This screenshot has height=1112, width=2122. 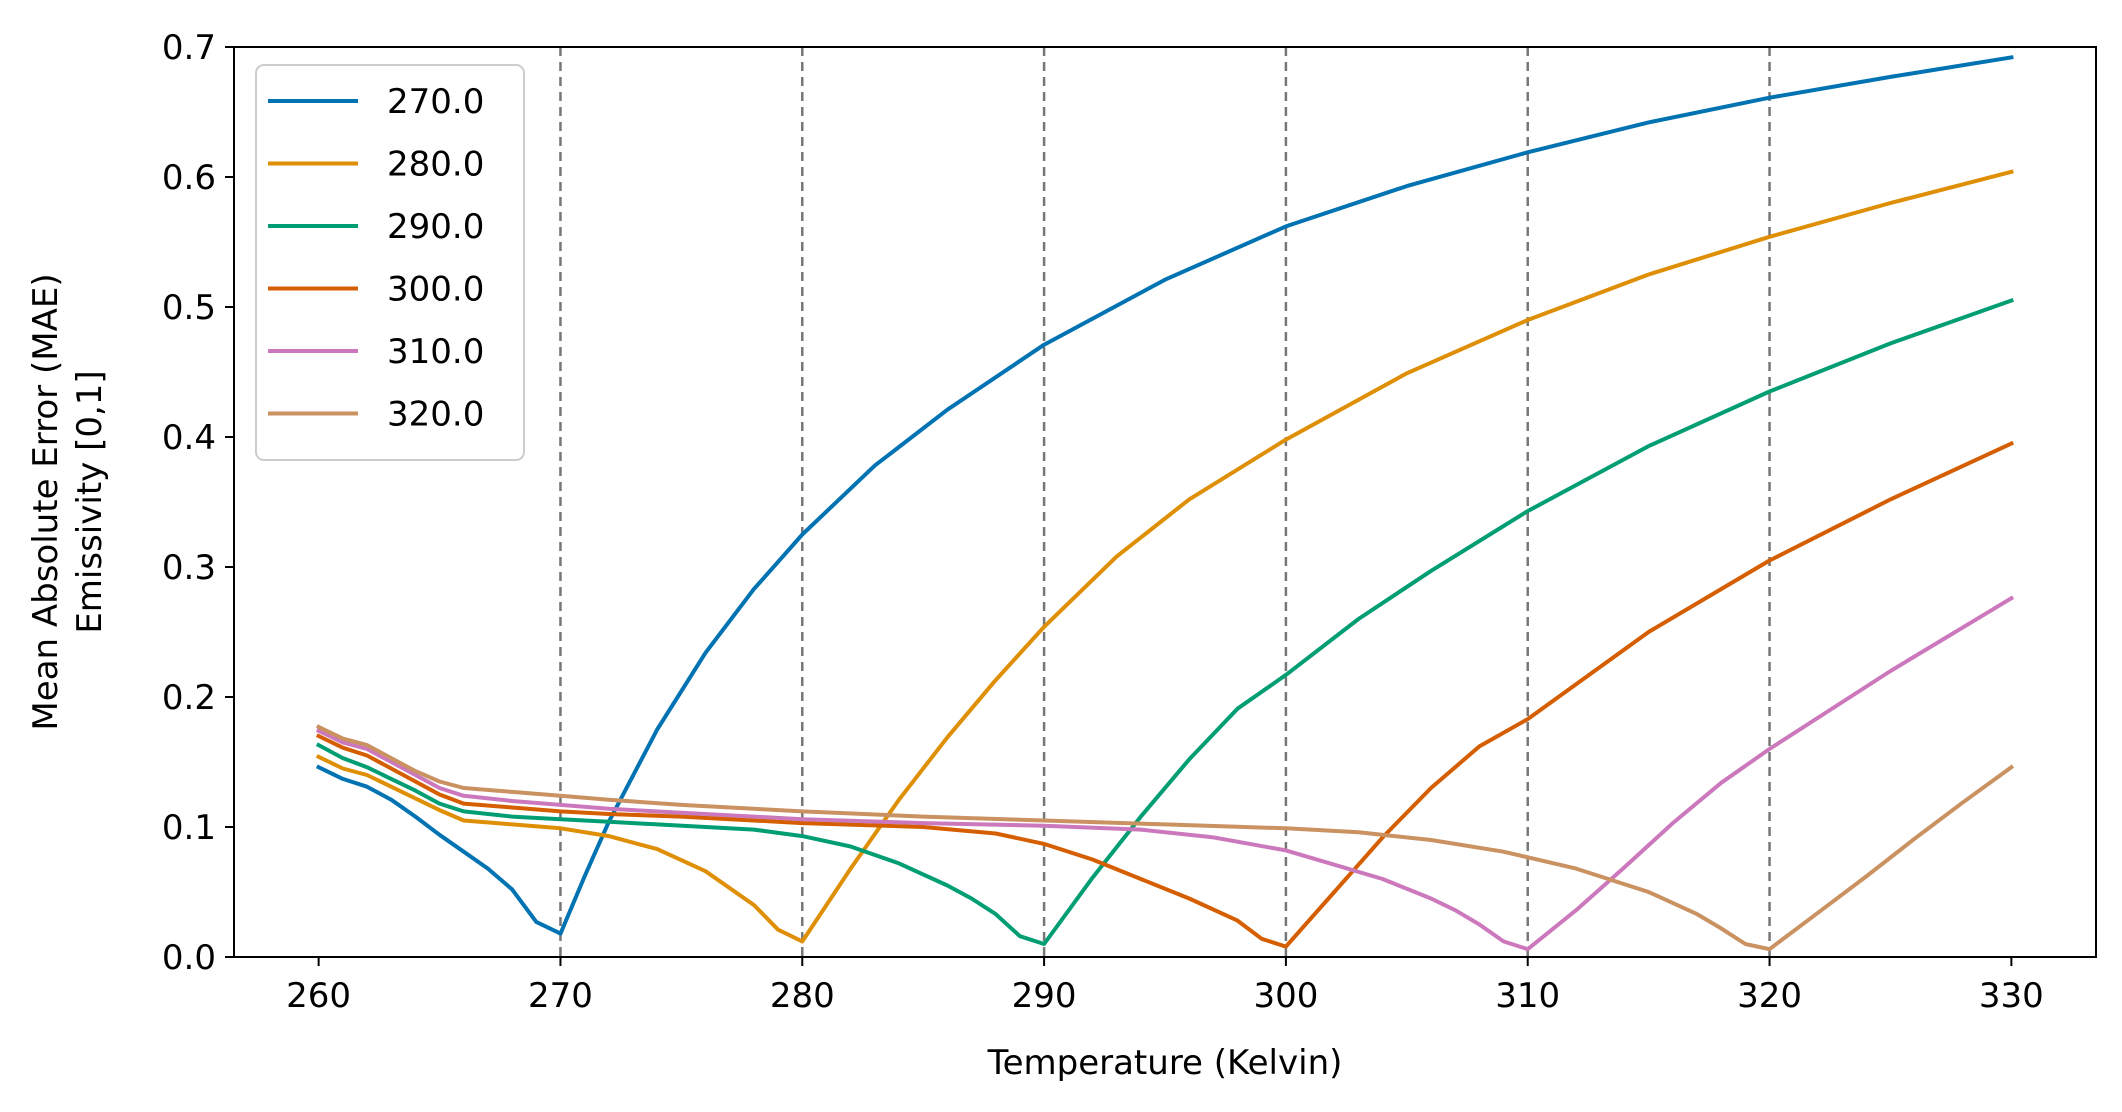 I want to click on x-tick-label: 290, so click(x=1044, y=996).